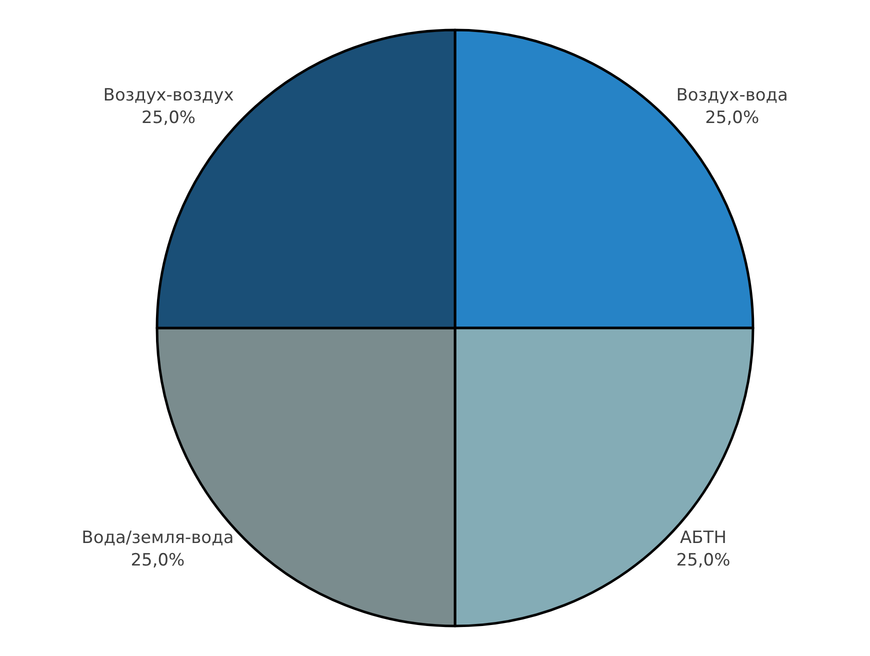  I want to click on slice-label: Воздух-вода, so click(732, 96).